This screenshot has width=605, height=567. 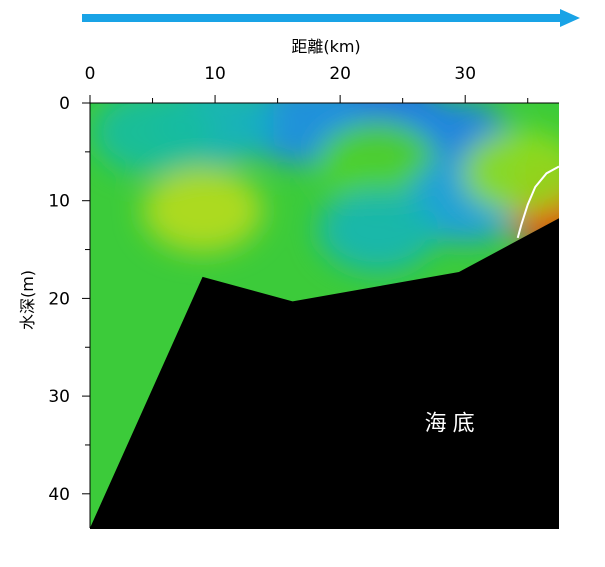 I want to click on x-axis-title: 距離(km), so click(x=325, y=46).